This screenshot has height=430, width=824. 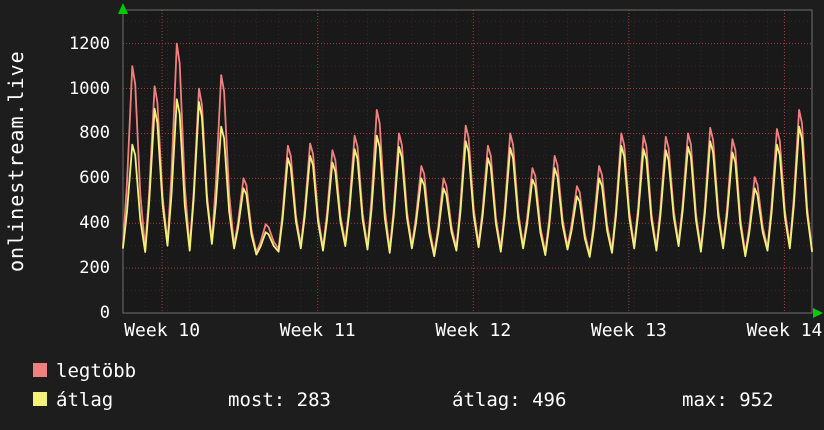 What do you see at coordinates (317, 330) in the screenshot?
I see `x-tick-label: Week 11` at bounding box center [317, 330].